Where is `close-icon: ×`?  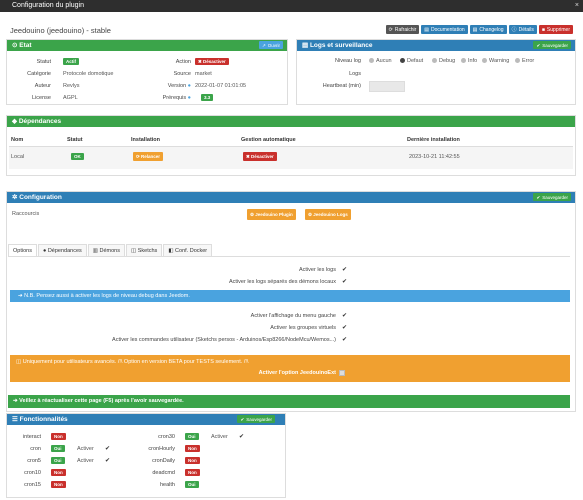
close-icon: × is located at coordinates (576, 5).